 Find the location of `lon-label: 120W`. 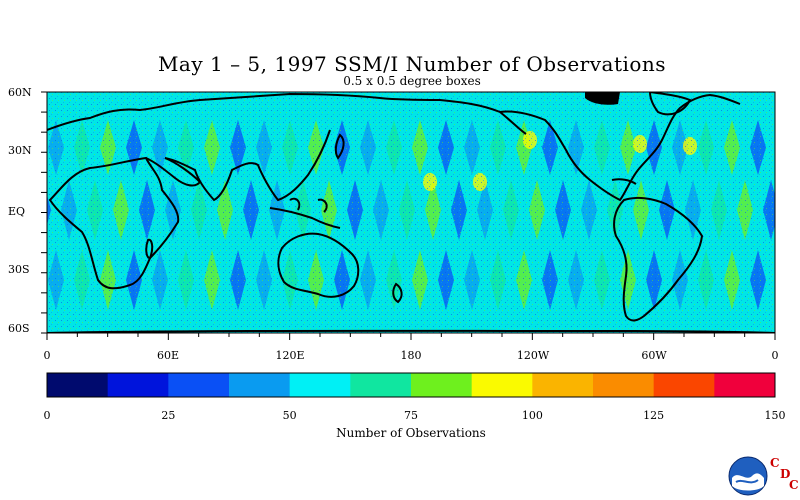

lon-label: 120W is located at coordinates (533, 355).